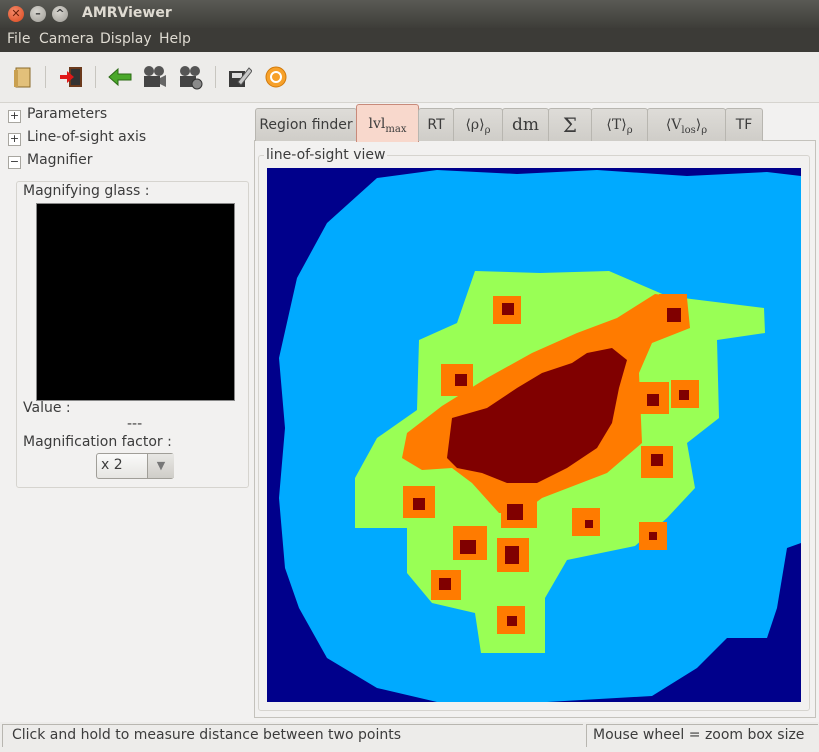 The height and width of the screenshot is (752, 819). I want to click on tab-rho: ⟨ρ⟩ρ, so click(478, 124).